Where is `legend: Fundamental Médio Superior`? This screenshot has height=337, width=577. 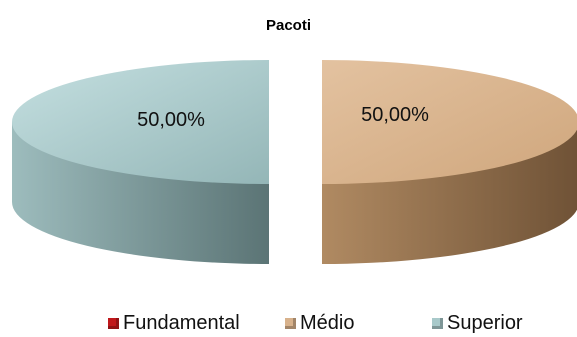 legend: Fundamental Médio Superior is located at coordinates (288, 324).